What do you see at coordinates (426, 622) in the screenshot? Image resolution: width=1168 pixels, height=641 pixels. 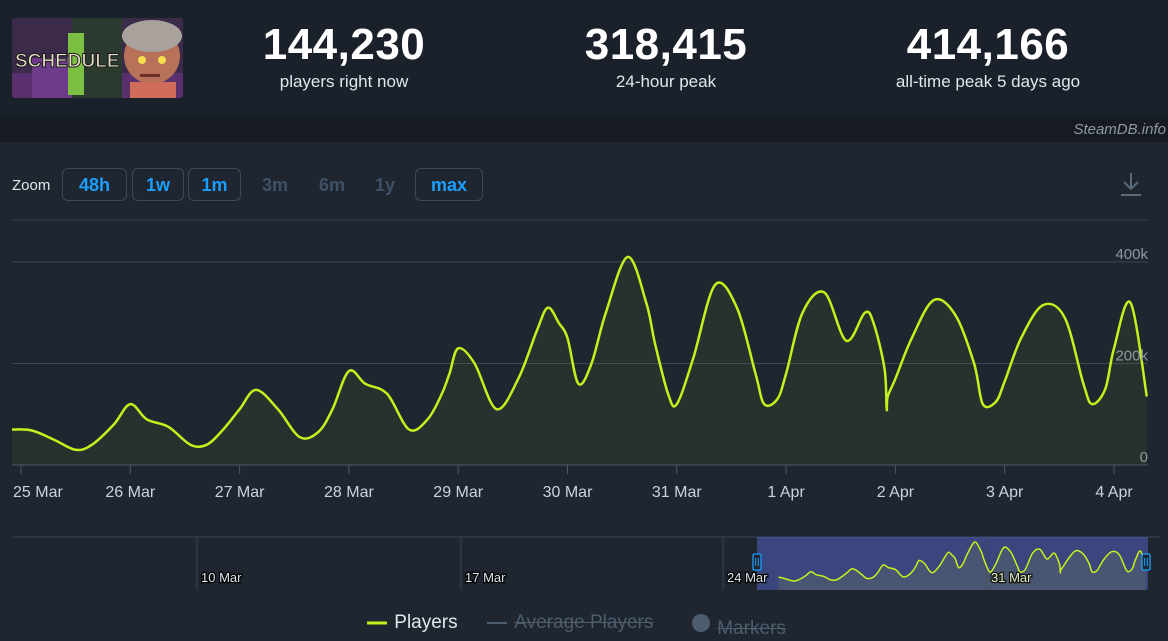 I see `legend-players-label: Players` at bounding box center [426, 622].